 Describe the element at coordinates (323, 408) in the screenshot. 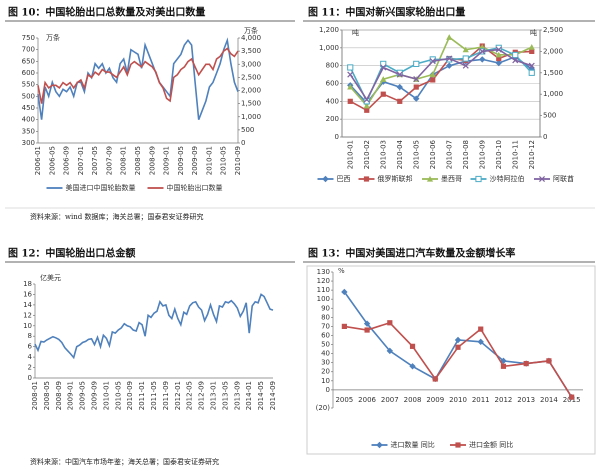

I see `y-tick-label: (20)` at that location.